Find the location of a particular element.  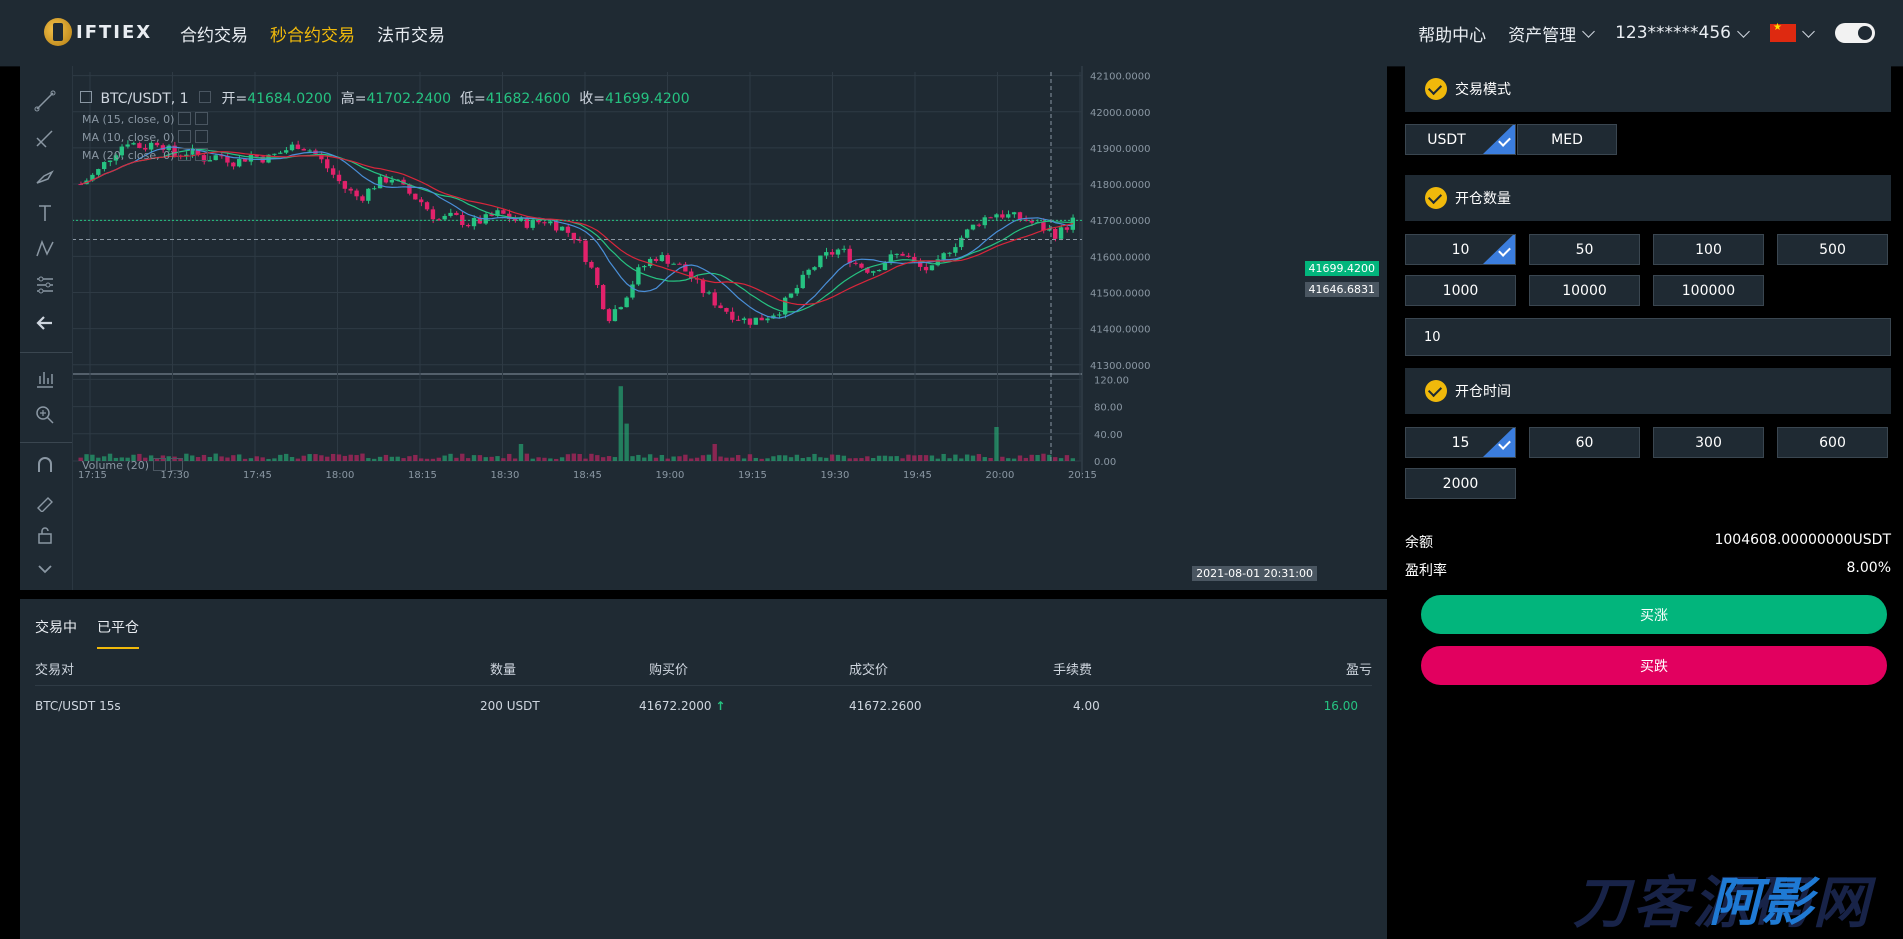

magnet-icon is located at coordinates (45, 465).